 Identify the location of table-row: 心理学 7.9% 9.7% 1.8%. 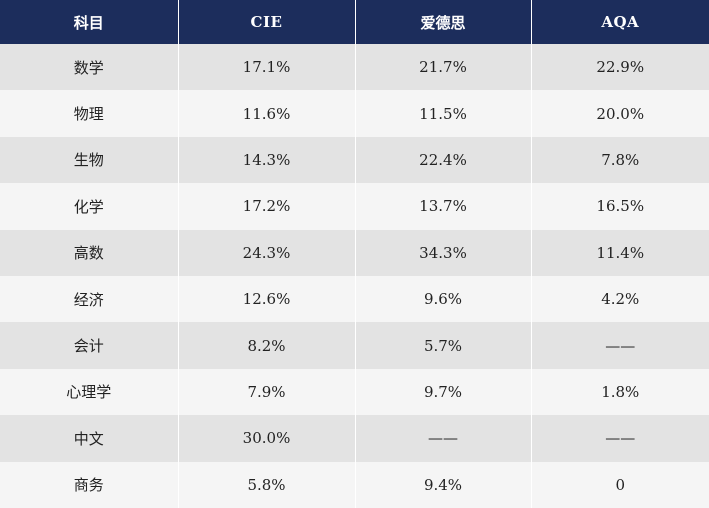
(354, 392).